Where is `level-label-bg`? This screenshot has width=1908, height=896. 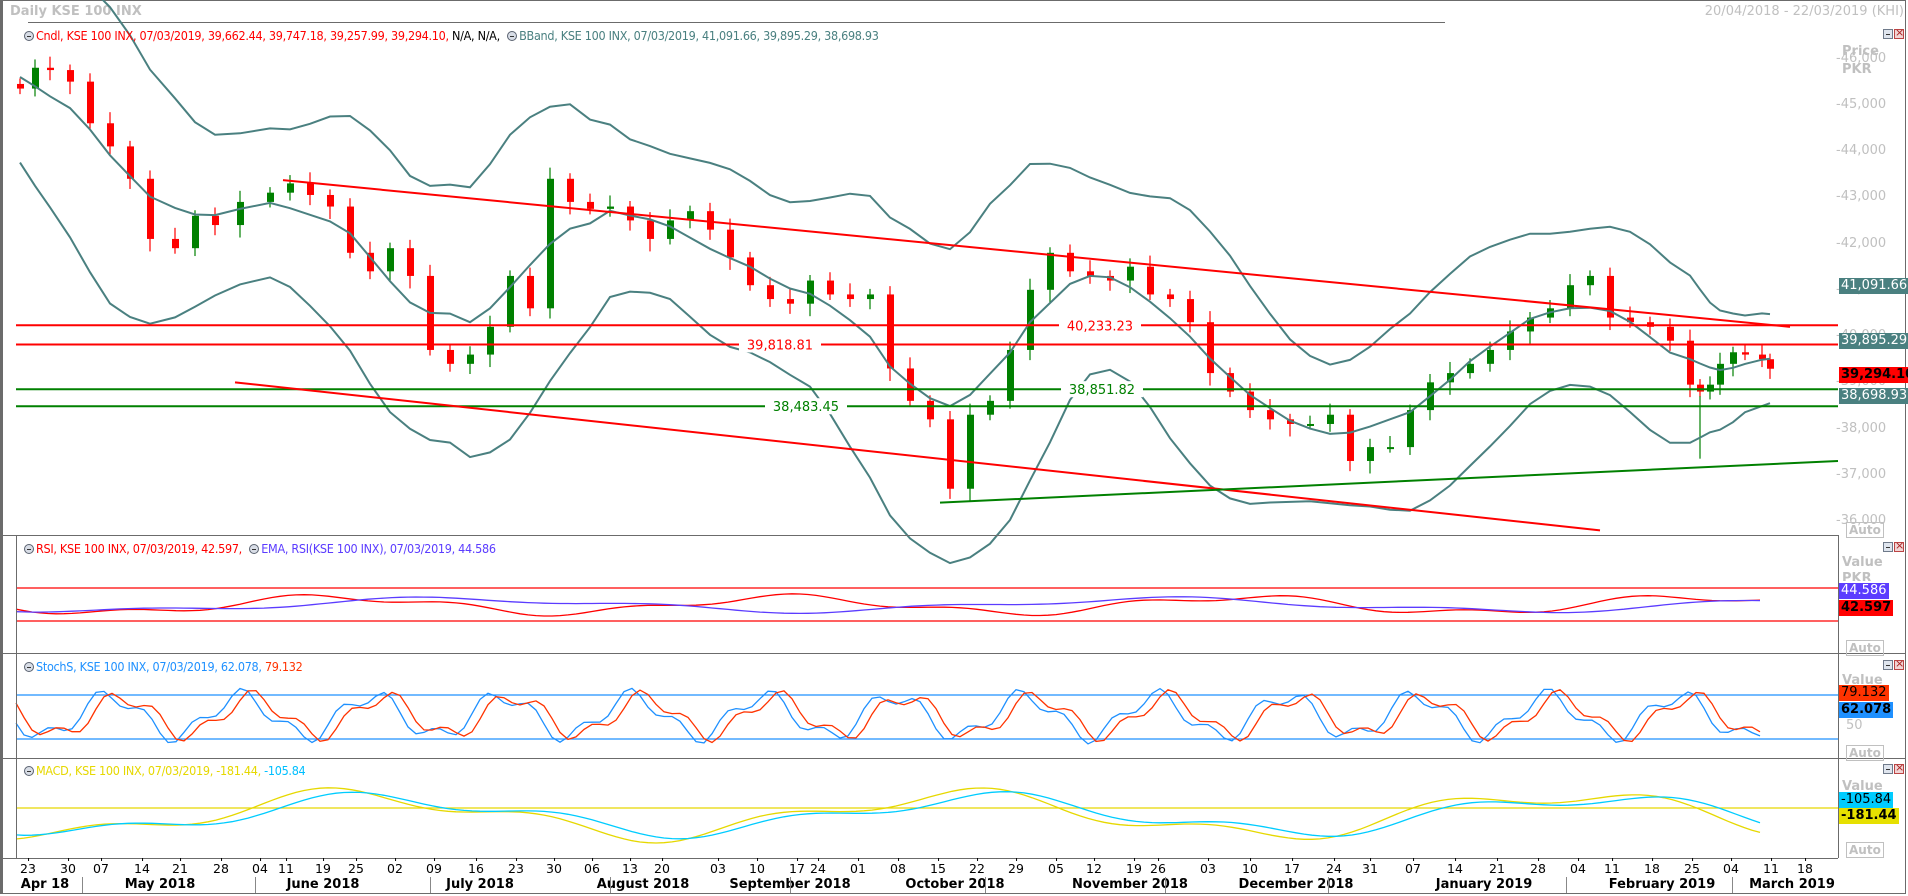 level-label-bg is located at coordinates (806, 406).